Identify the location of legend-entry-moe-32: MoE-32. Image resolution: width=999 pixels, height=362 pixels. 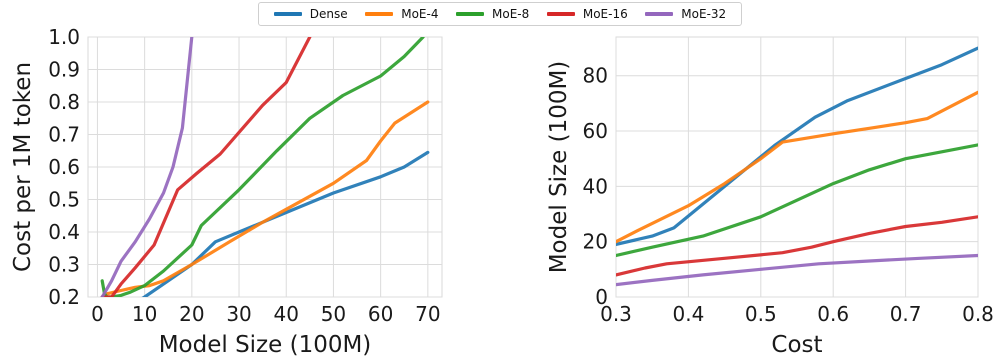
(685, 14).